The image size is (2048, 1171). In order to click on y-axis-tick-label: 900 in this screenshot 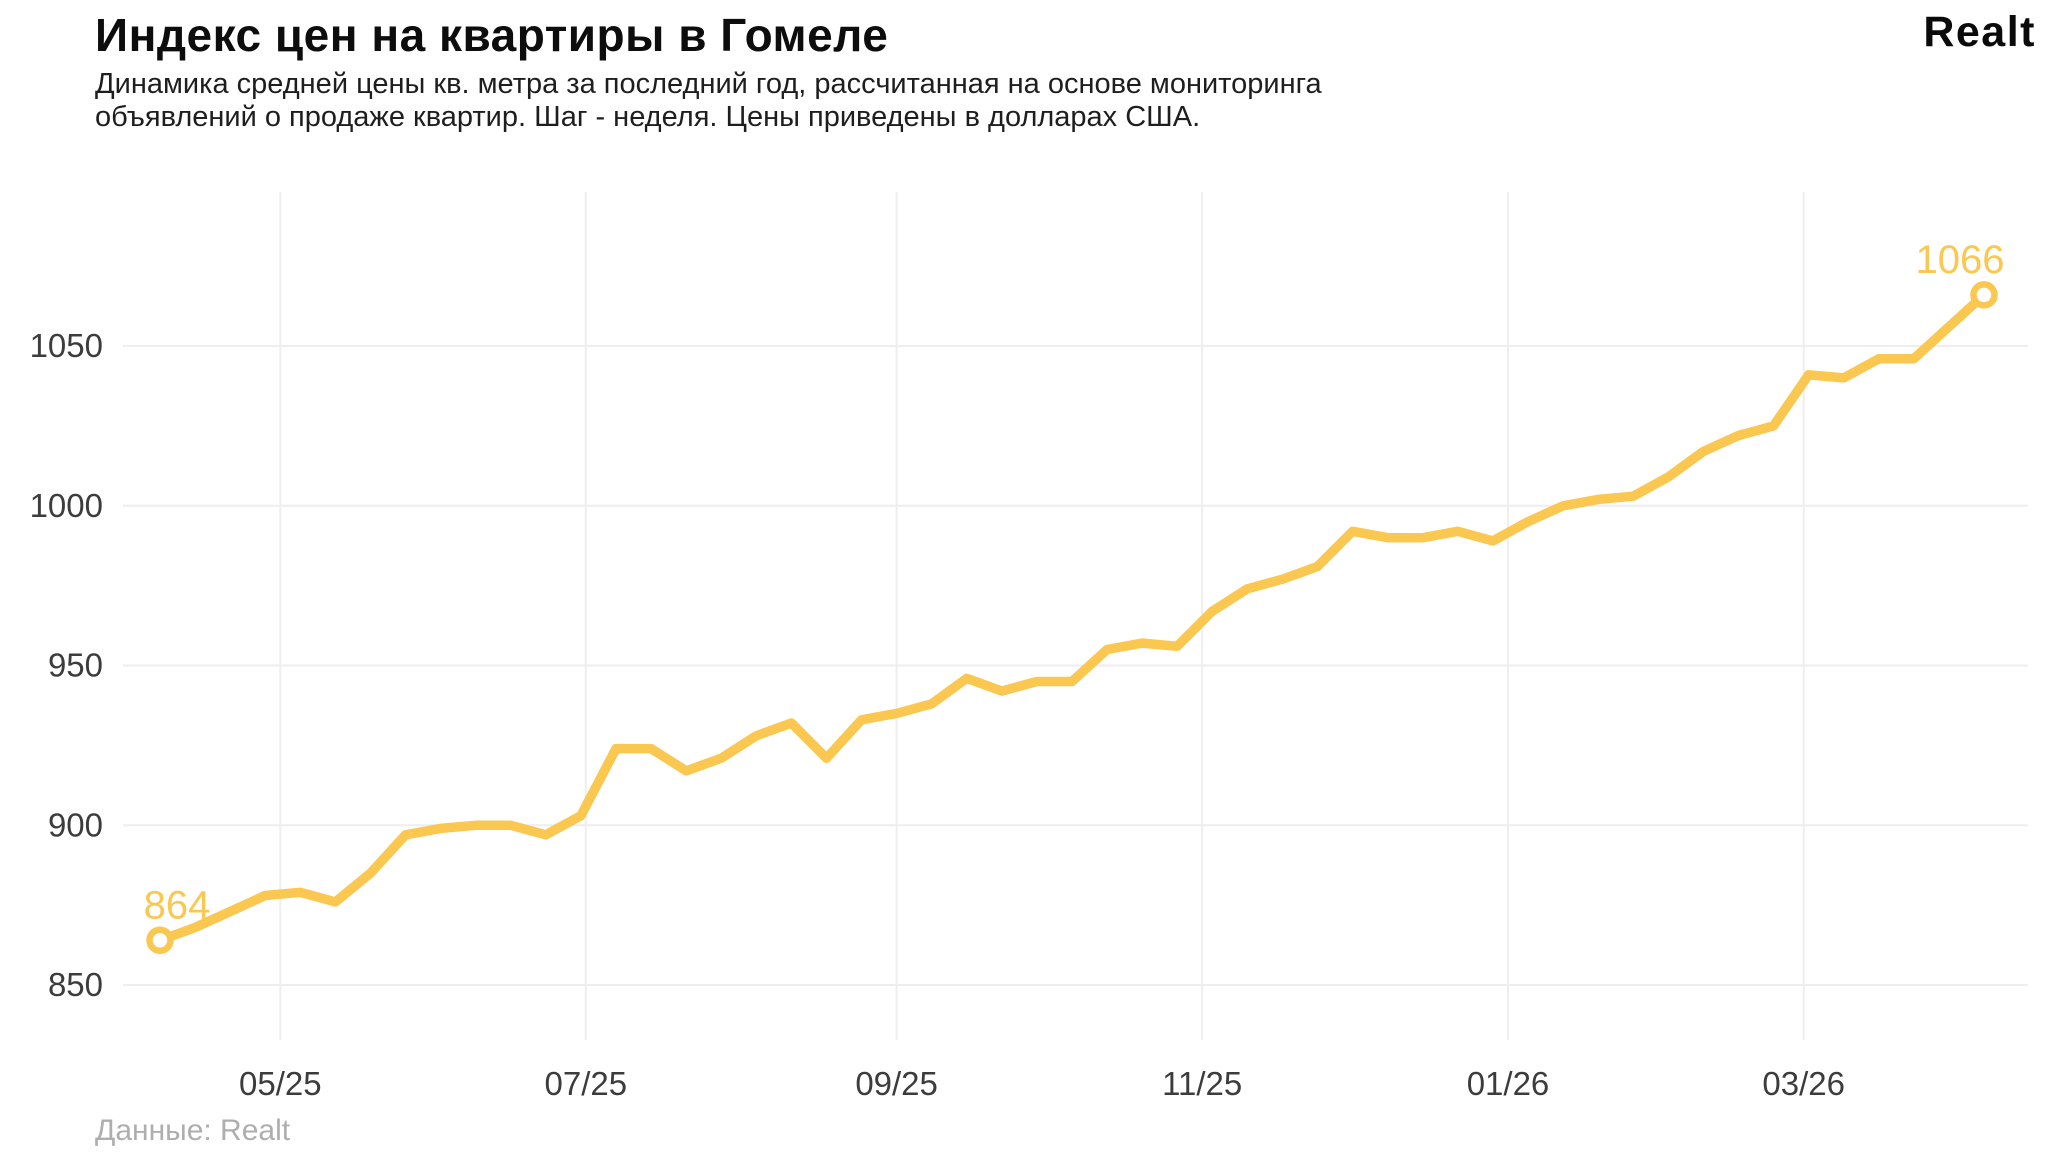, I will do `click(75, 824)`.